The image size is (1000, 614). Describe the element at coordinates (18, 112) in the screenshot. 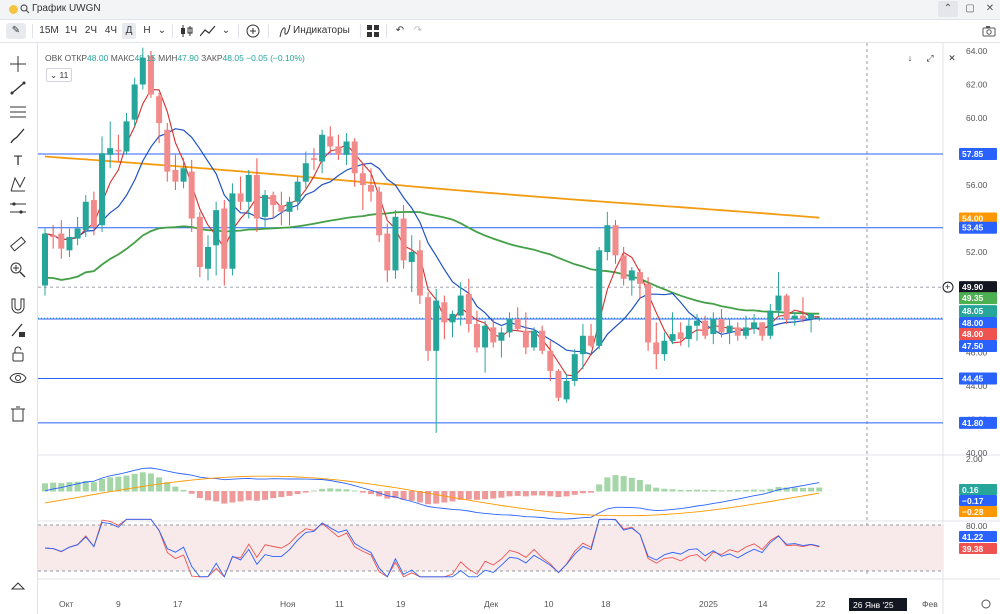

I see `fib-retracement-icon` at that location.